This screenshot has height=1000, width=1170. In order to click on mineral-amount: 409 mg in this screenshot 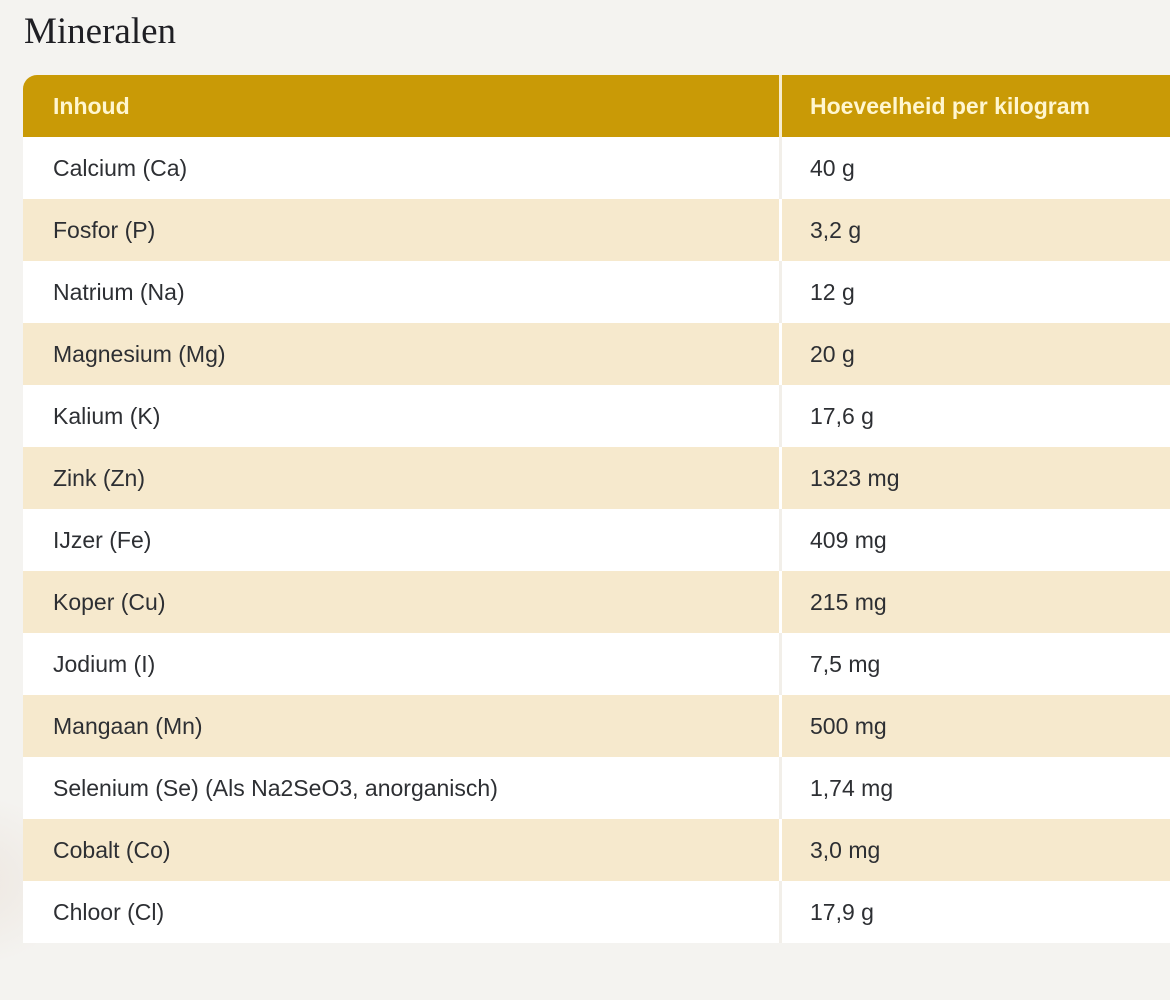, I will do `click(974, 540)`.